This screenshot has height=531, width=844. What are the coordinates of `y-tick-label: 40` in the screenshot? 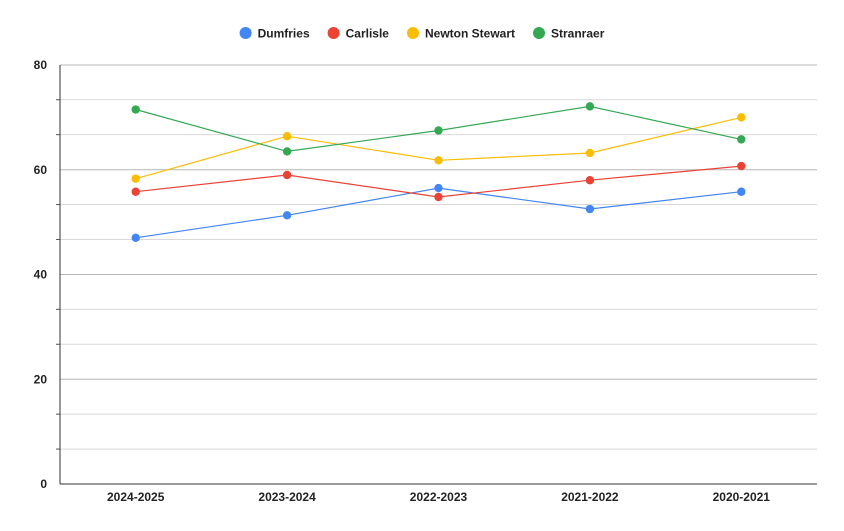 It's located at (41, 275).